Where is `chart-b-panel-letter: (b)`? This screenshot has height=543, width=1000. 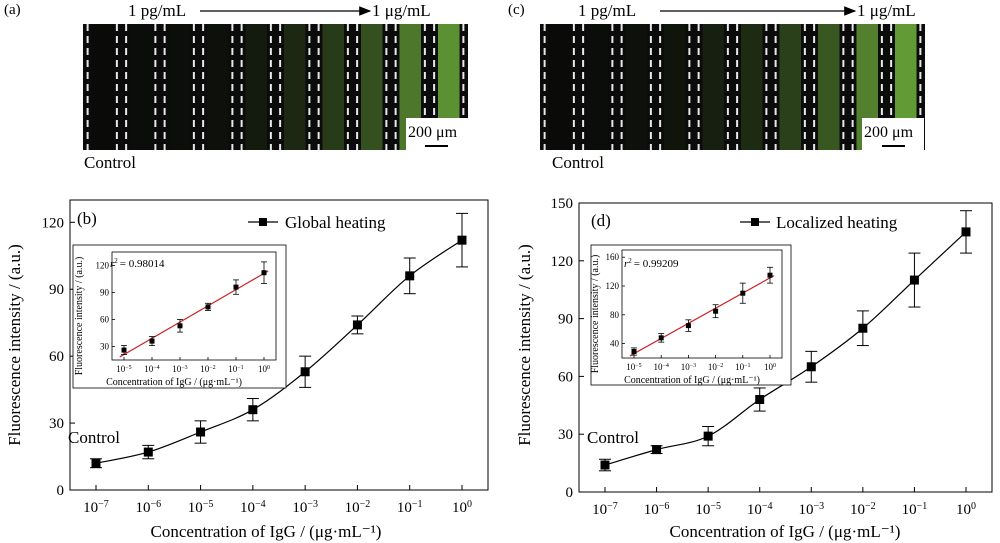
chart-b-panel-letter: (b) is located at coordinates (87, 218).